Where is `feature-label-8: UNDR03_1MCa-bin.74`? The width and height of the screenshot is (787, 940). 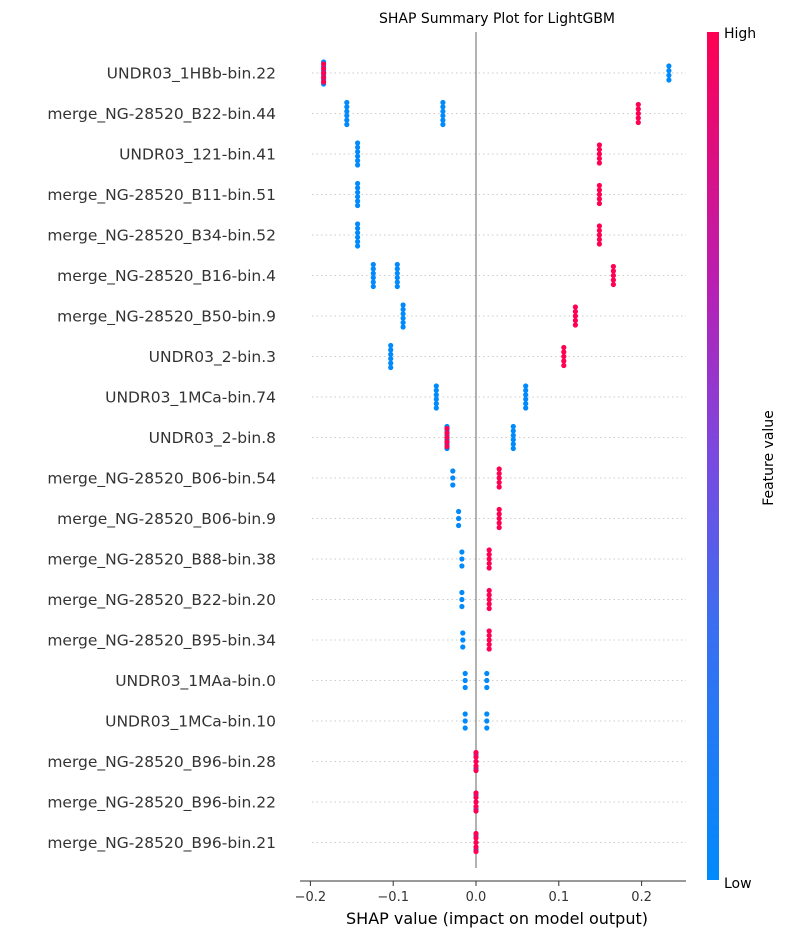 feature-label-8: UNDR03_1MCa-bin.74 is located at coordinates (190, 398).